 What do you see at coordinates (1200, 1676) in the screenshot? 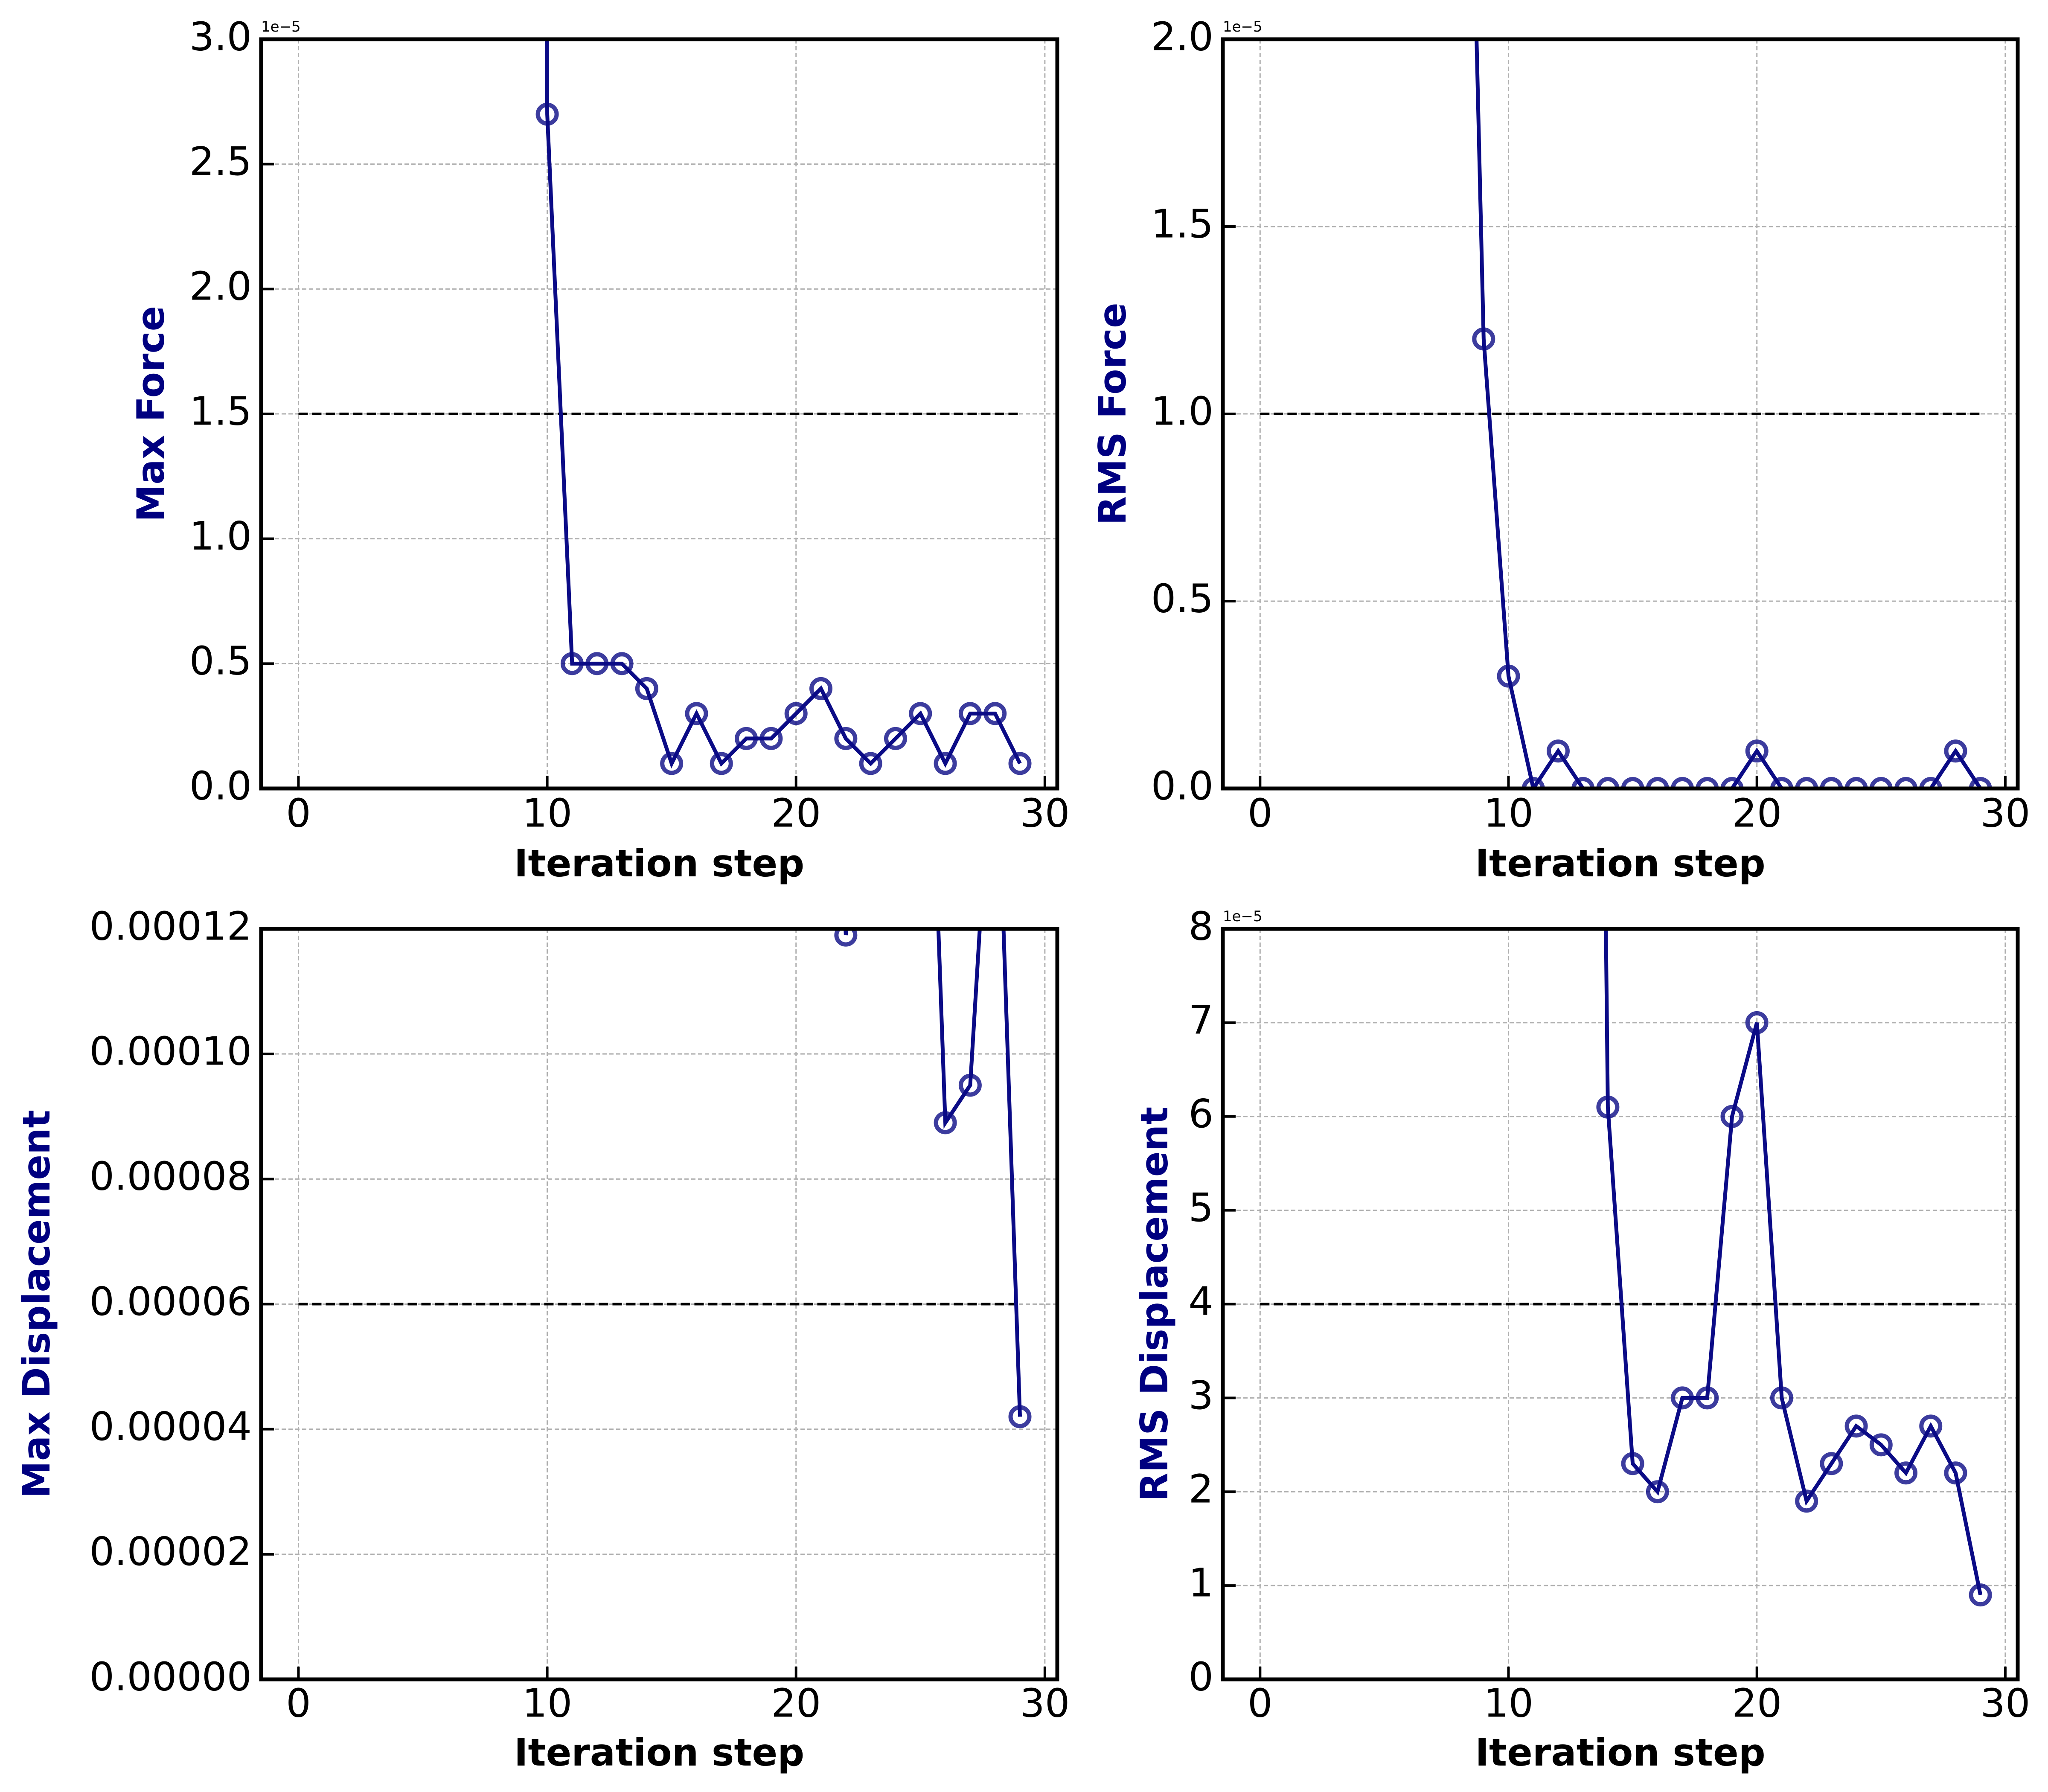
I see `y-tick-label: 0` at bounding box center [1200, 1676].